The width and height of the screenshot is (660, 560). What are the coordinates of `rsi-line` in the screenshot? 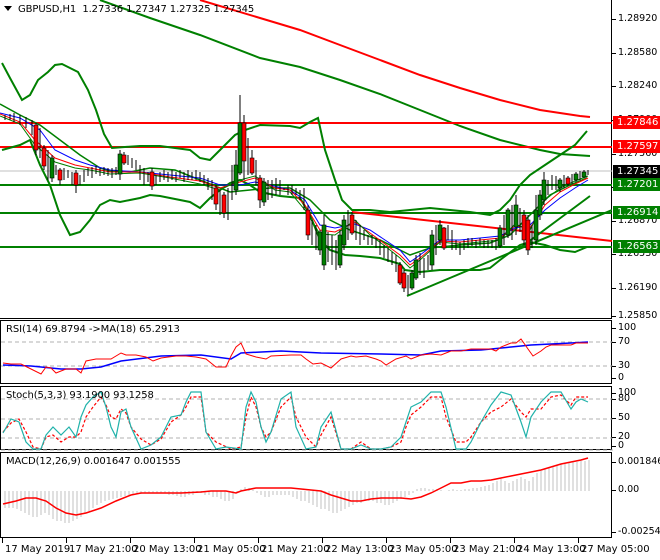 It's located at (295, 356).